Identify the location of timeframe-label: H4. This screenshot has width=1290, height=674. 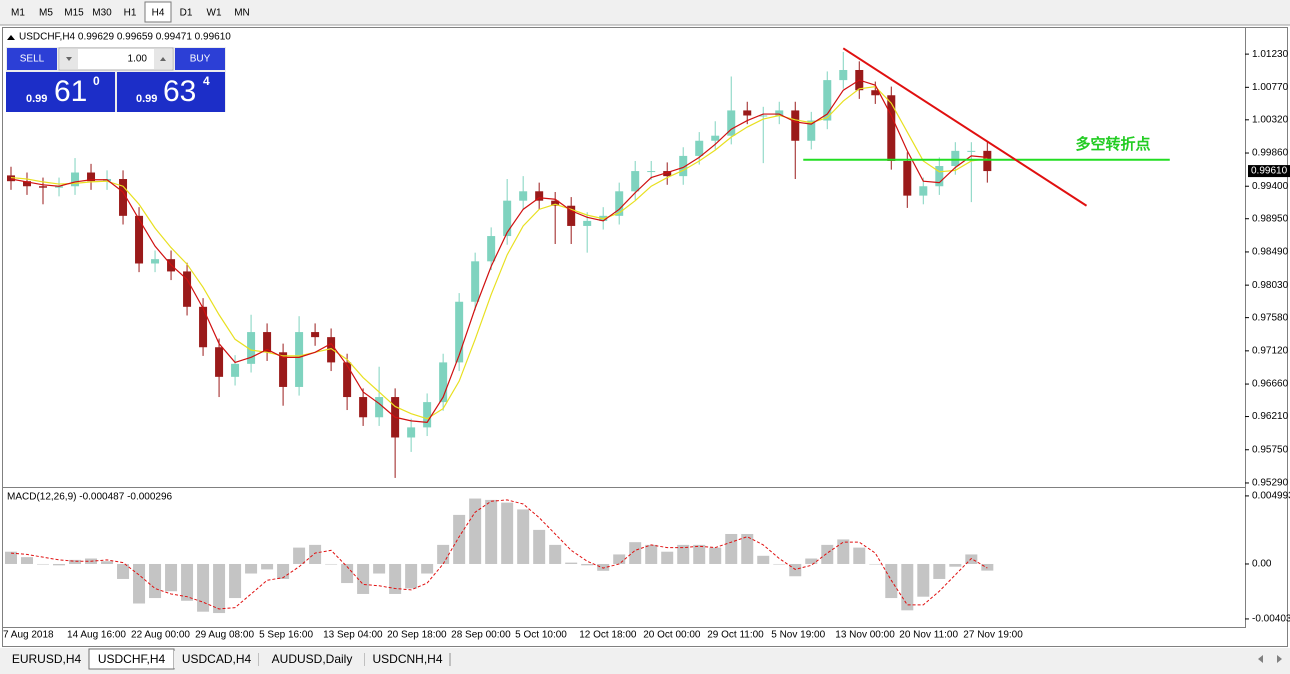
(158, 13).